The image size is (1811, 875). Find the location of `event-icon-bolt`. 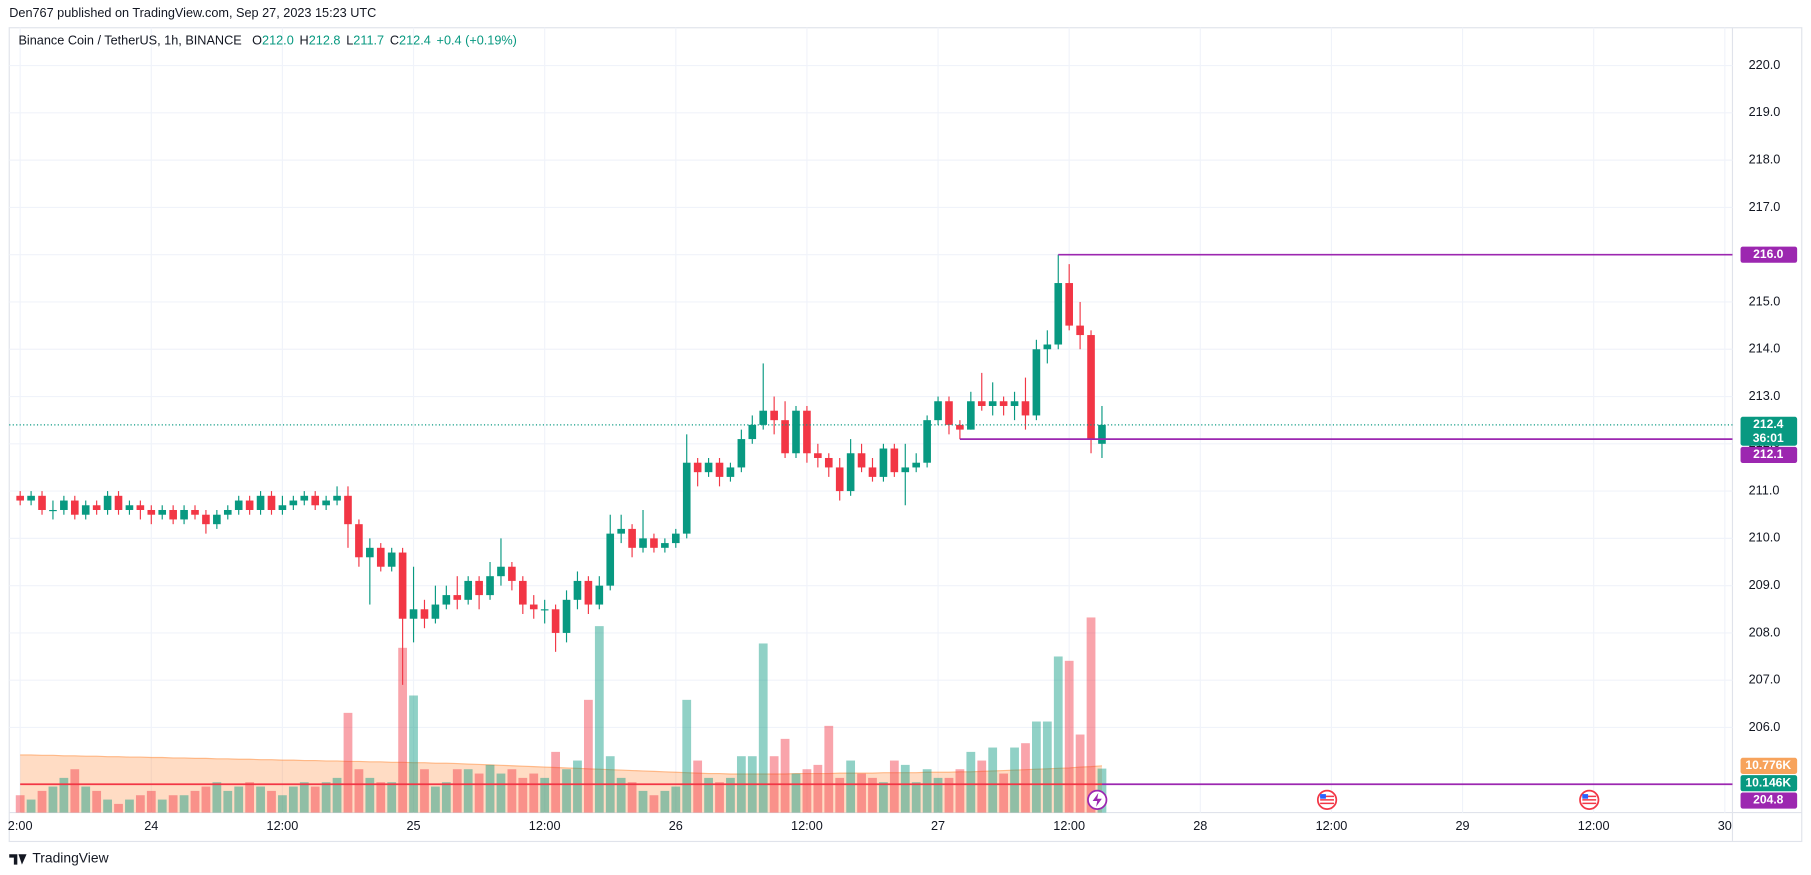

event-icon-bolt is located at coordinates (1097, 799).